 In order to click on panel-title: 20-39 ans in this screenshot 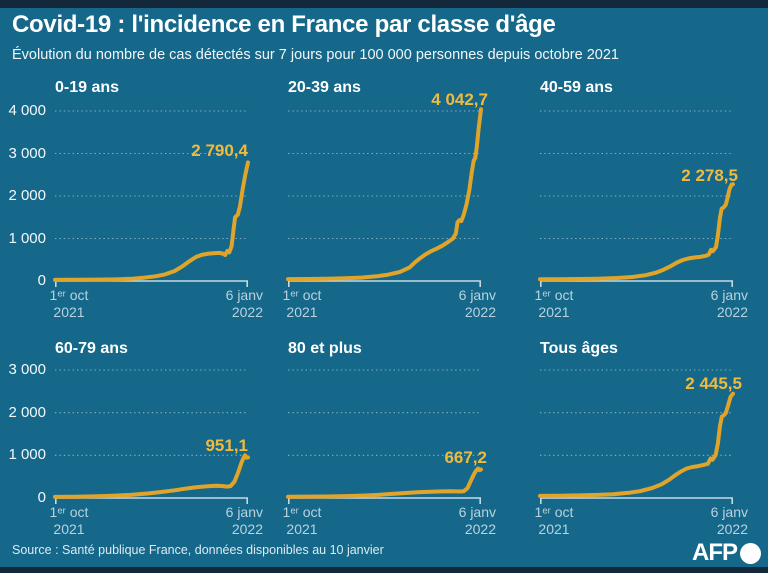, I will do `click(324, 87)`.